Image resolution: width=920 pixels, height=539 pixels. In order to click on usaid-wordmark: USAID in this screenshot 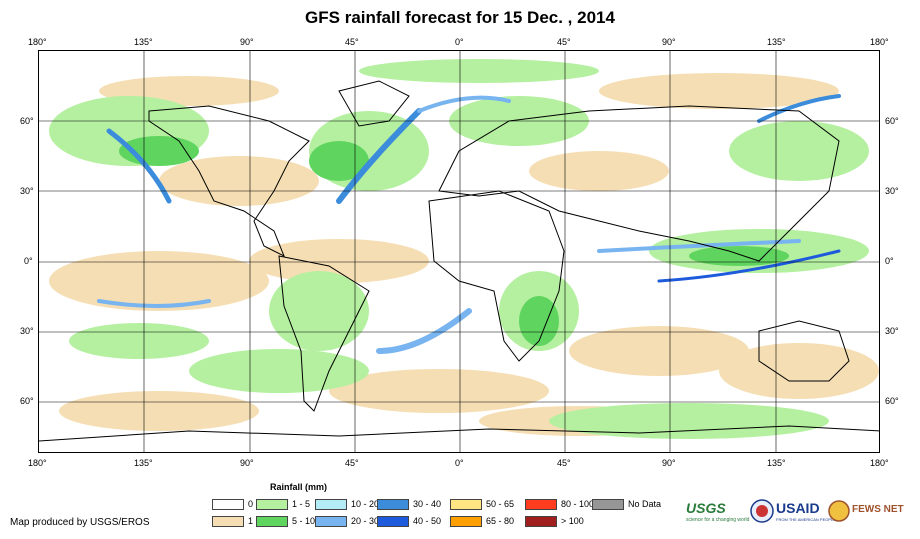, I will do `click(798, 508)`.